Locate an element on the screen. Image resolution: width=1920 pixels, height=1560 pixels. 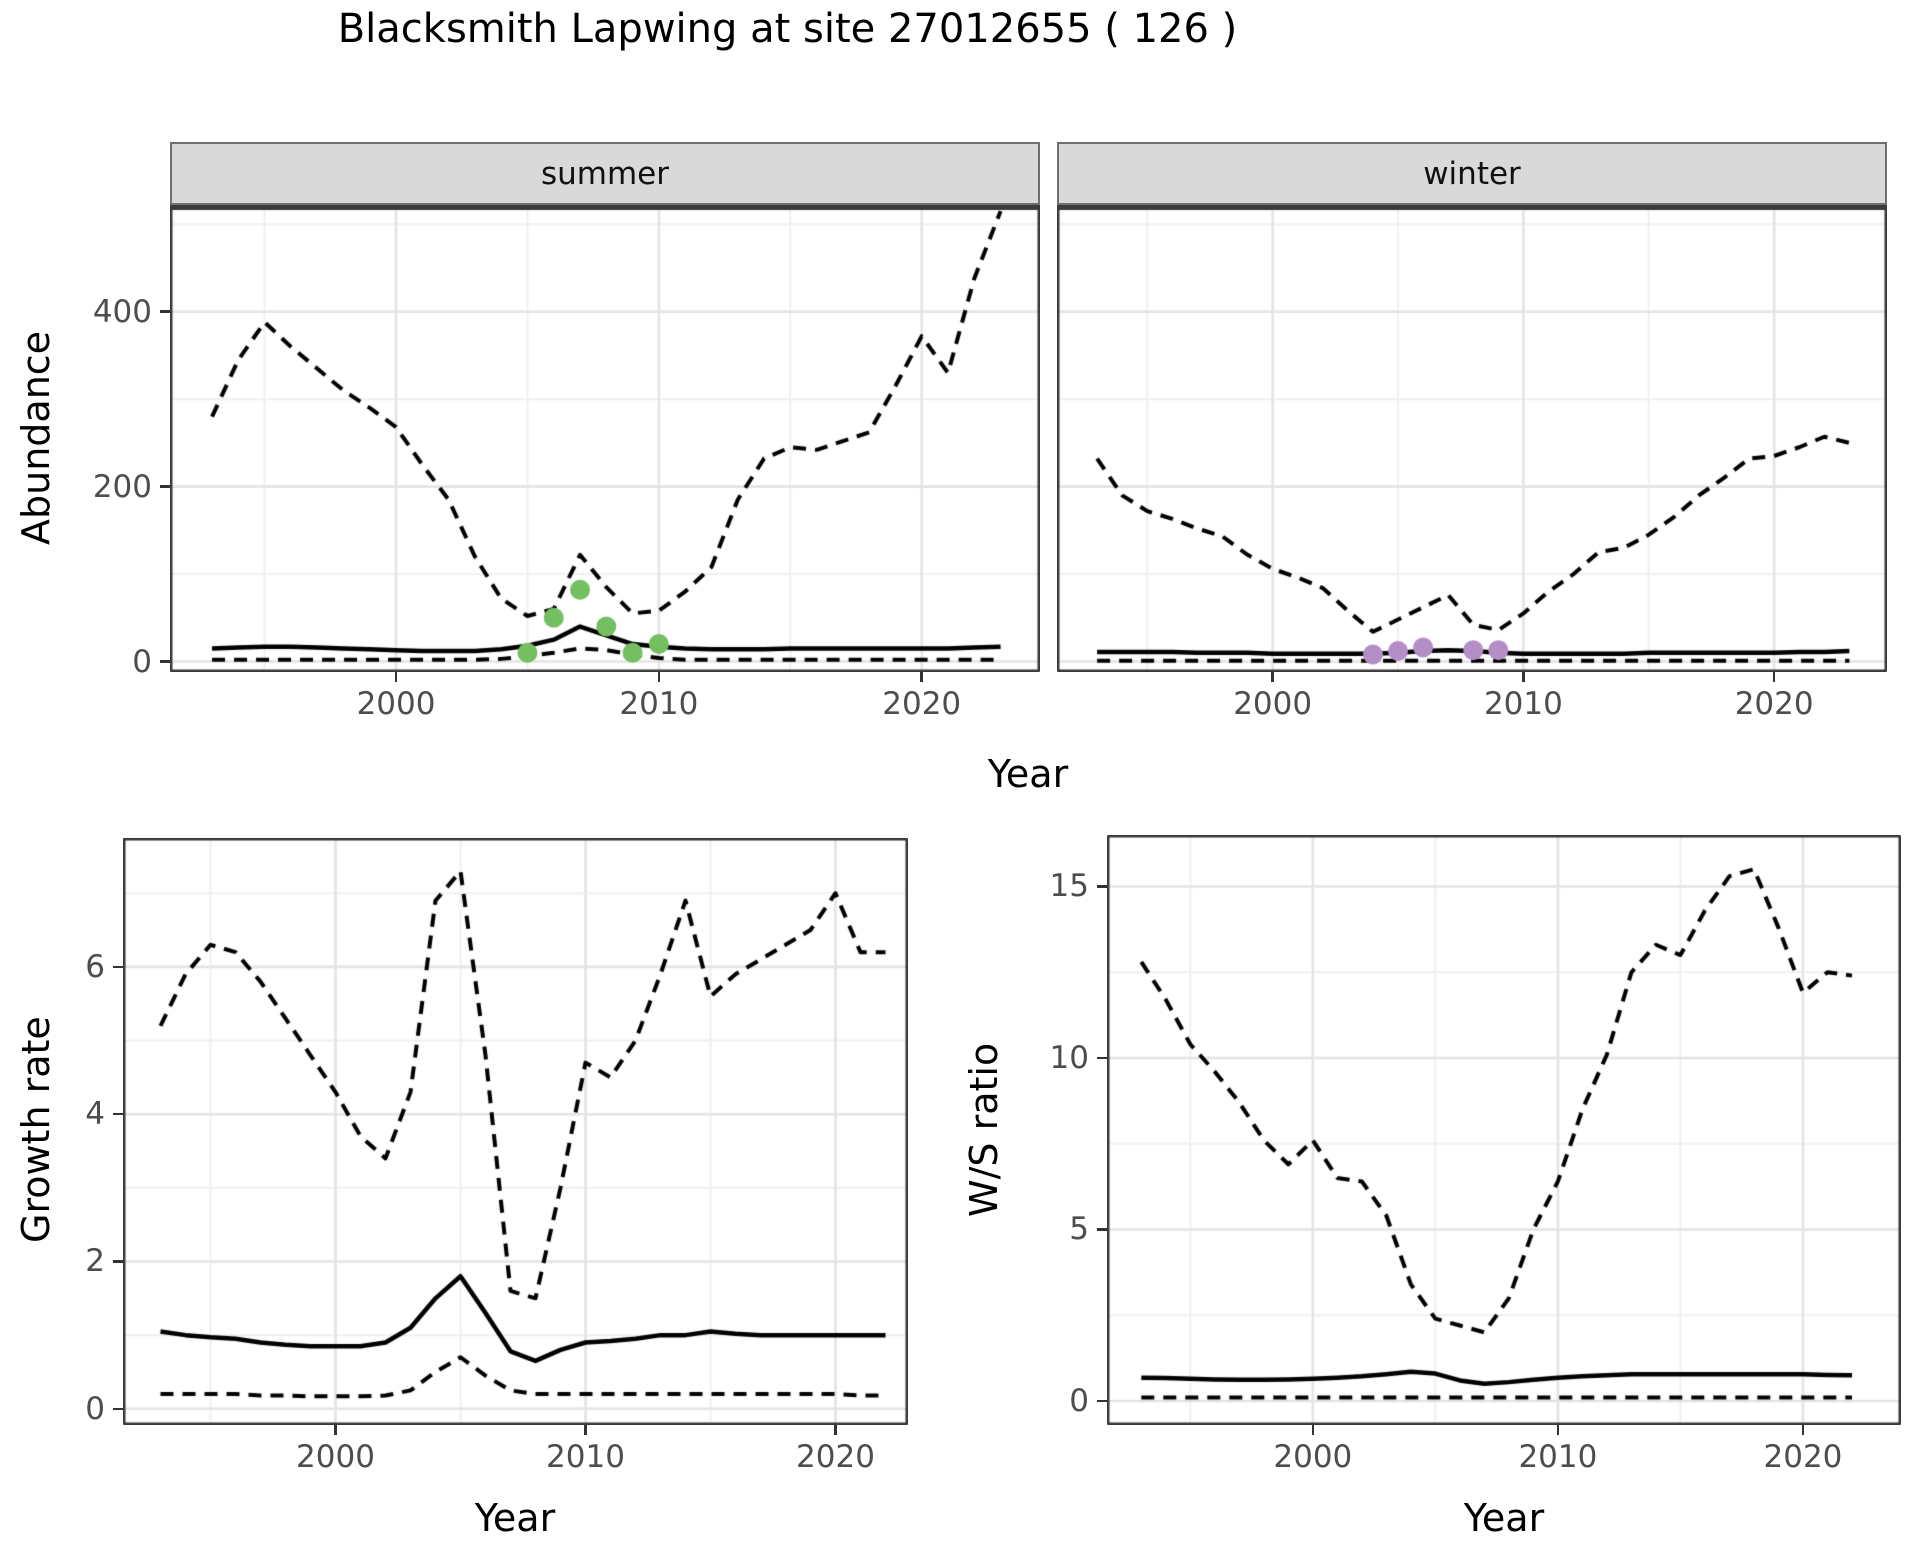
facet-strip-summer-label: summer is located at coordinates (604, 173).